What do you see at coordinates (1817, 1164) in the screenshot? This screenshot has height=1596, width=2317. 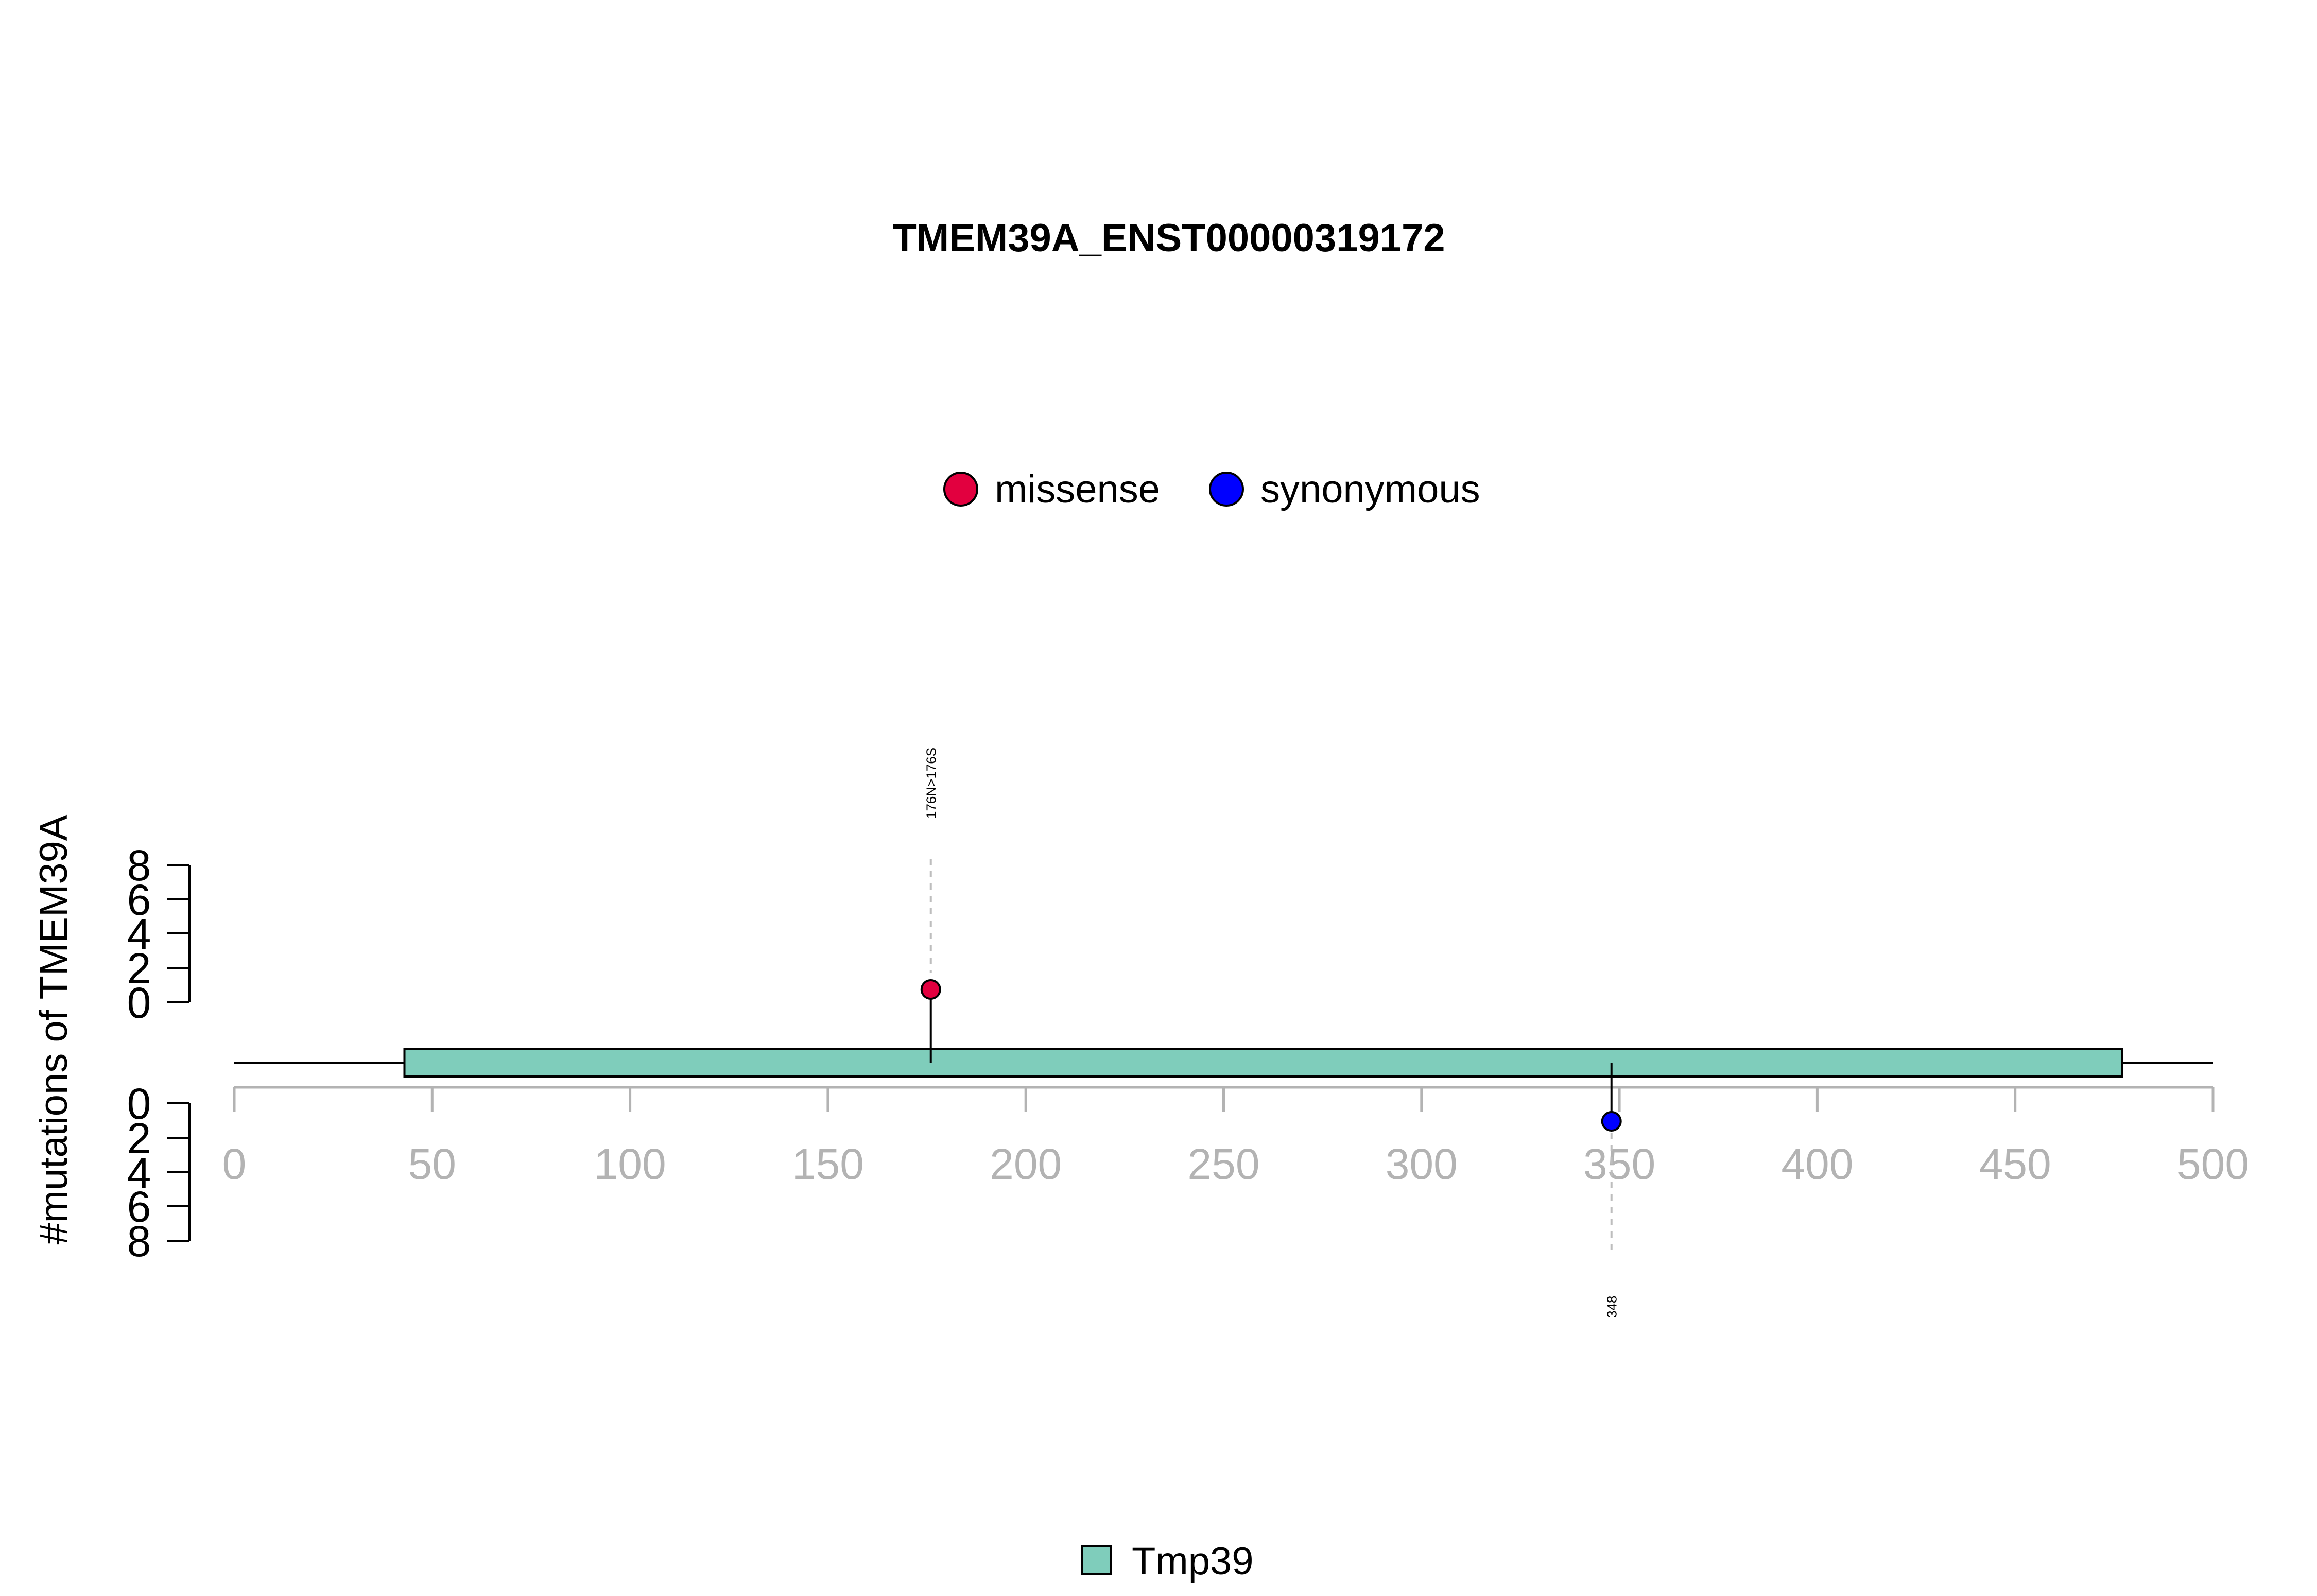 I see `x-tick-label: 400` at bounding box center [1817, 1164].